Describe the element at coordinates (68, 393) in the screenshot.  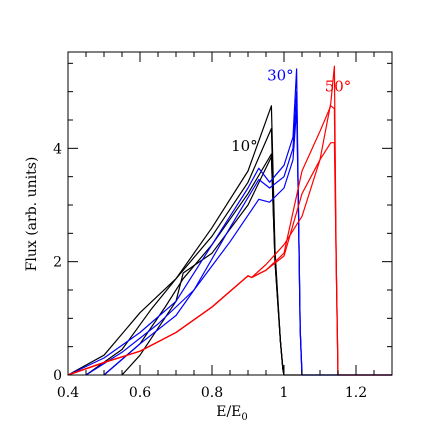
I see `x-tick-label: 0.4` at that location.